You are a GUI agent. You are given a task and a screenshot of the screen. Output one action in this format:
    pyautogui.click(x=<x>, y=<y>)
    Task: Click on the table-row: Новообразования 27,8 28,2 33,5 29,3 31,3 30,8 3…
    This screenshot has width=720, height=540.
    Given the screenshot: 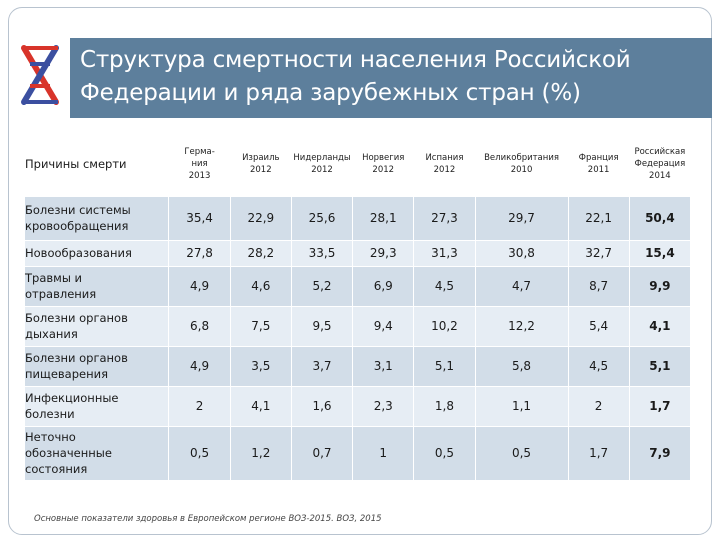 What is the action you would take?
    pyautogui.click(x=358, y=253)
    